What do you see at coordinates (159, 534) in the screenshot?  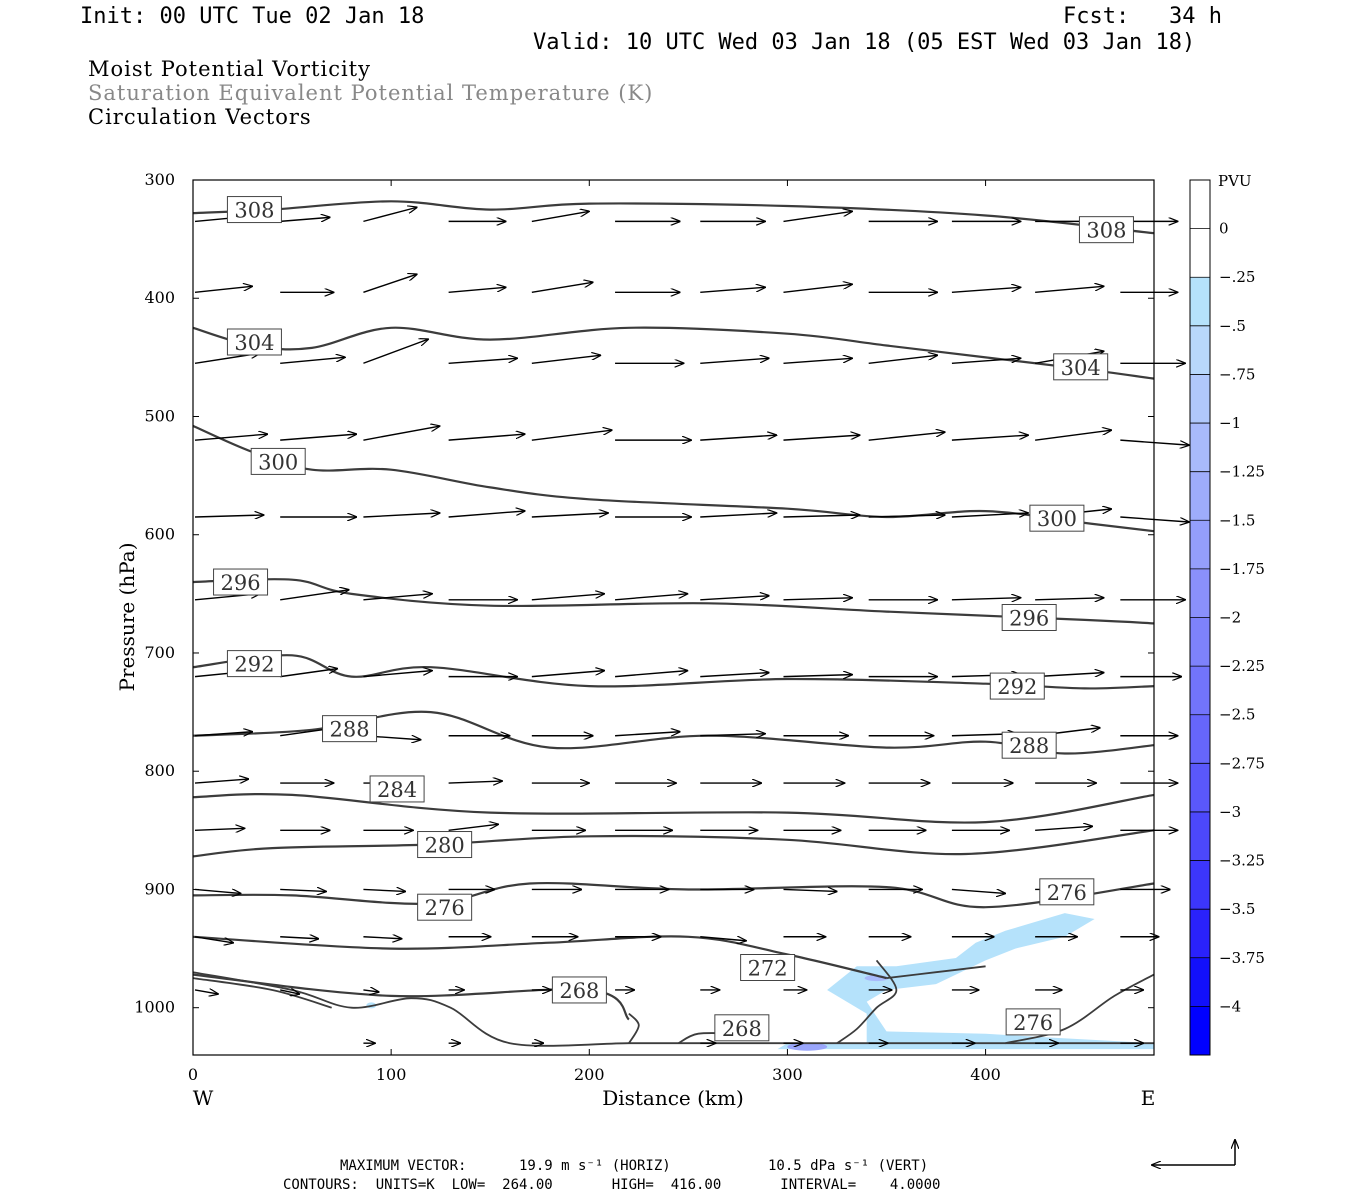 I see `y-tick-label: 600` at bounding box center [159, 534].